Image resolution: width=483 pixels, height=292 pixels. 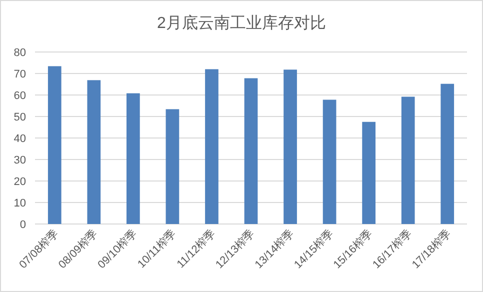 What do you see at coordinates (241, 23) in the screenshot?
I see `chart-title: 2月底云南工业库存对比` at bounding box center [241, 23].